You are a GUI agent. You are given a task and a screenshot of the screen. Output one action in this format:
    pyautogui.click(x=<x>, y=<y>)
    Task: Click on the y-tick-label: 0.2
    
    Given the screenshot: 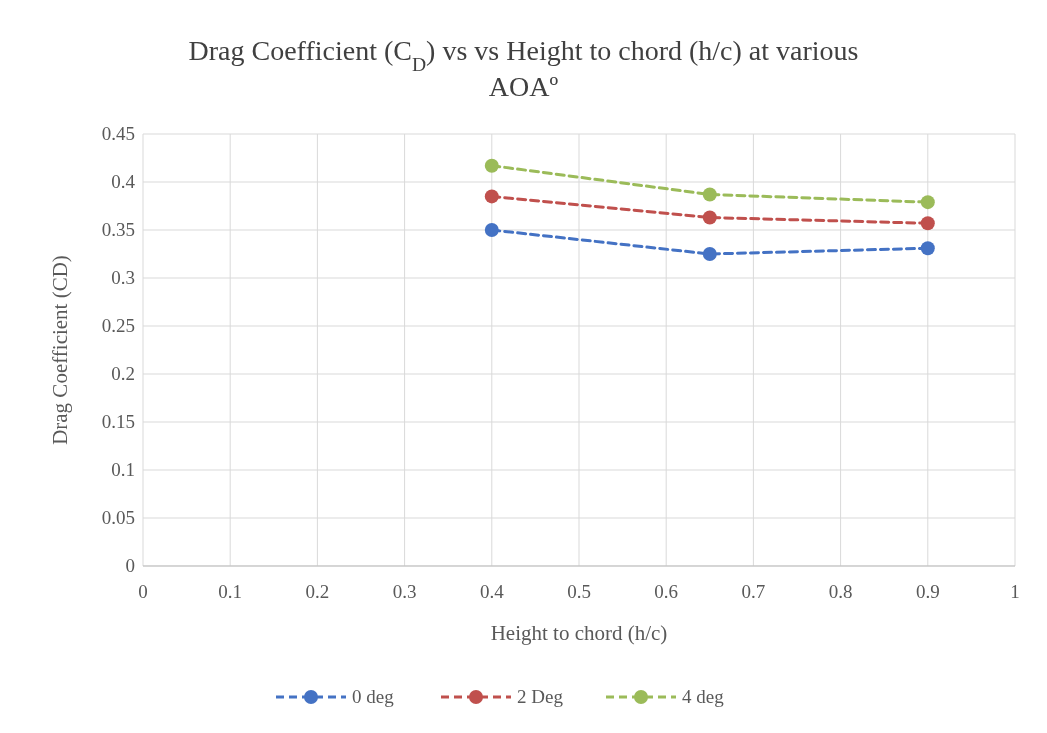 What is the action you would take?
    pyautogui.click(x=123, y=373)
    